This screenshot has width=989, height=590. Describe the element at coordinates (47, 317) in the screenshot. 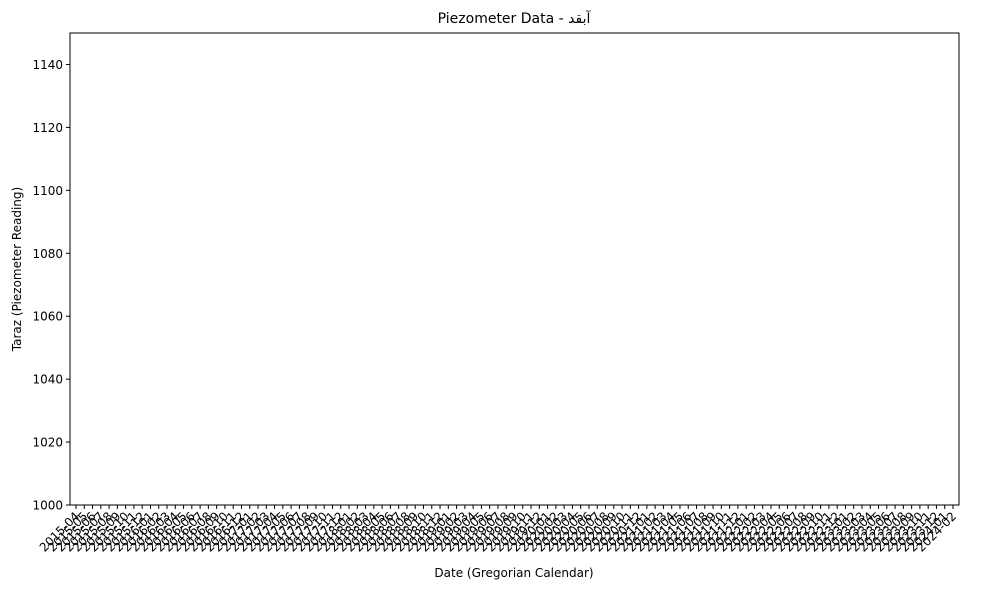

I see `y-tick-label: 1060` at that location.